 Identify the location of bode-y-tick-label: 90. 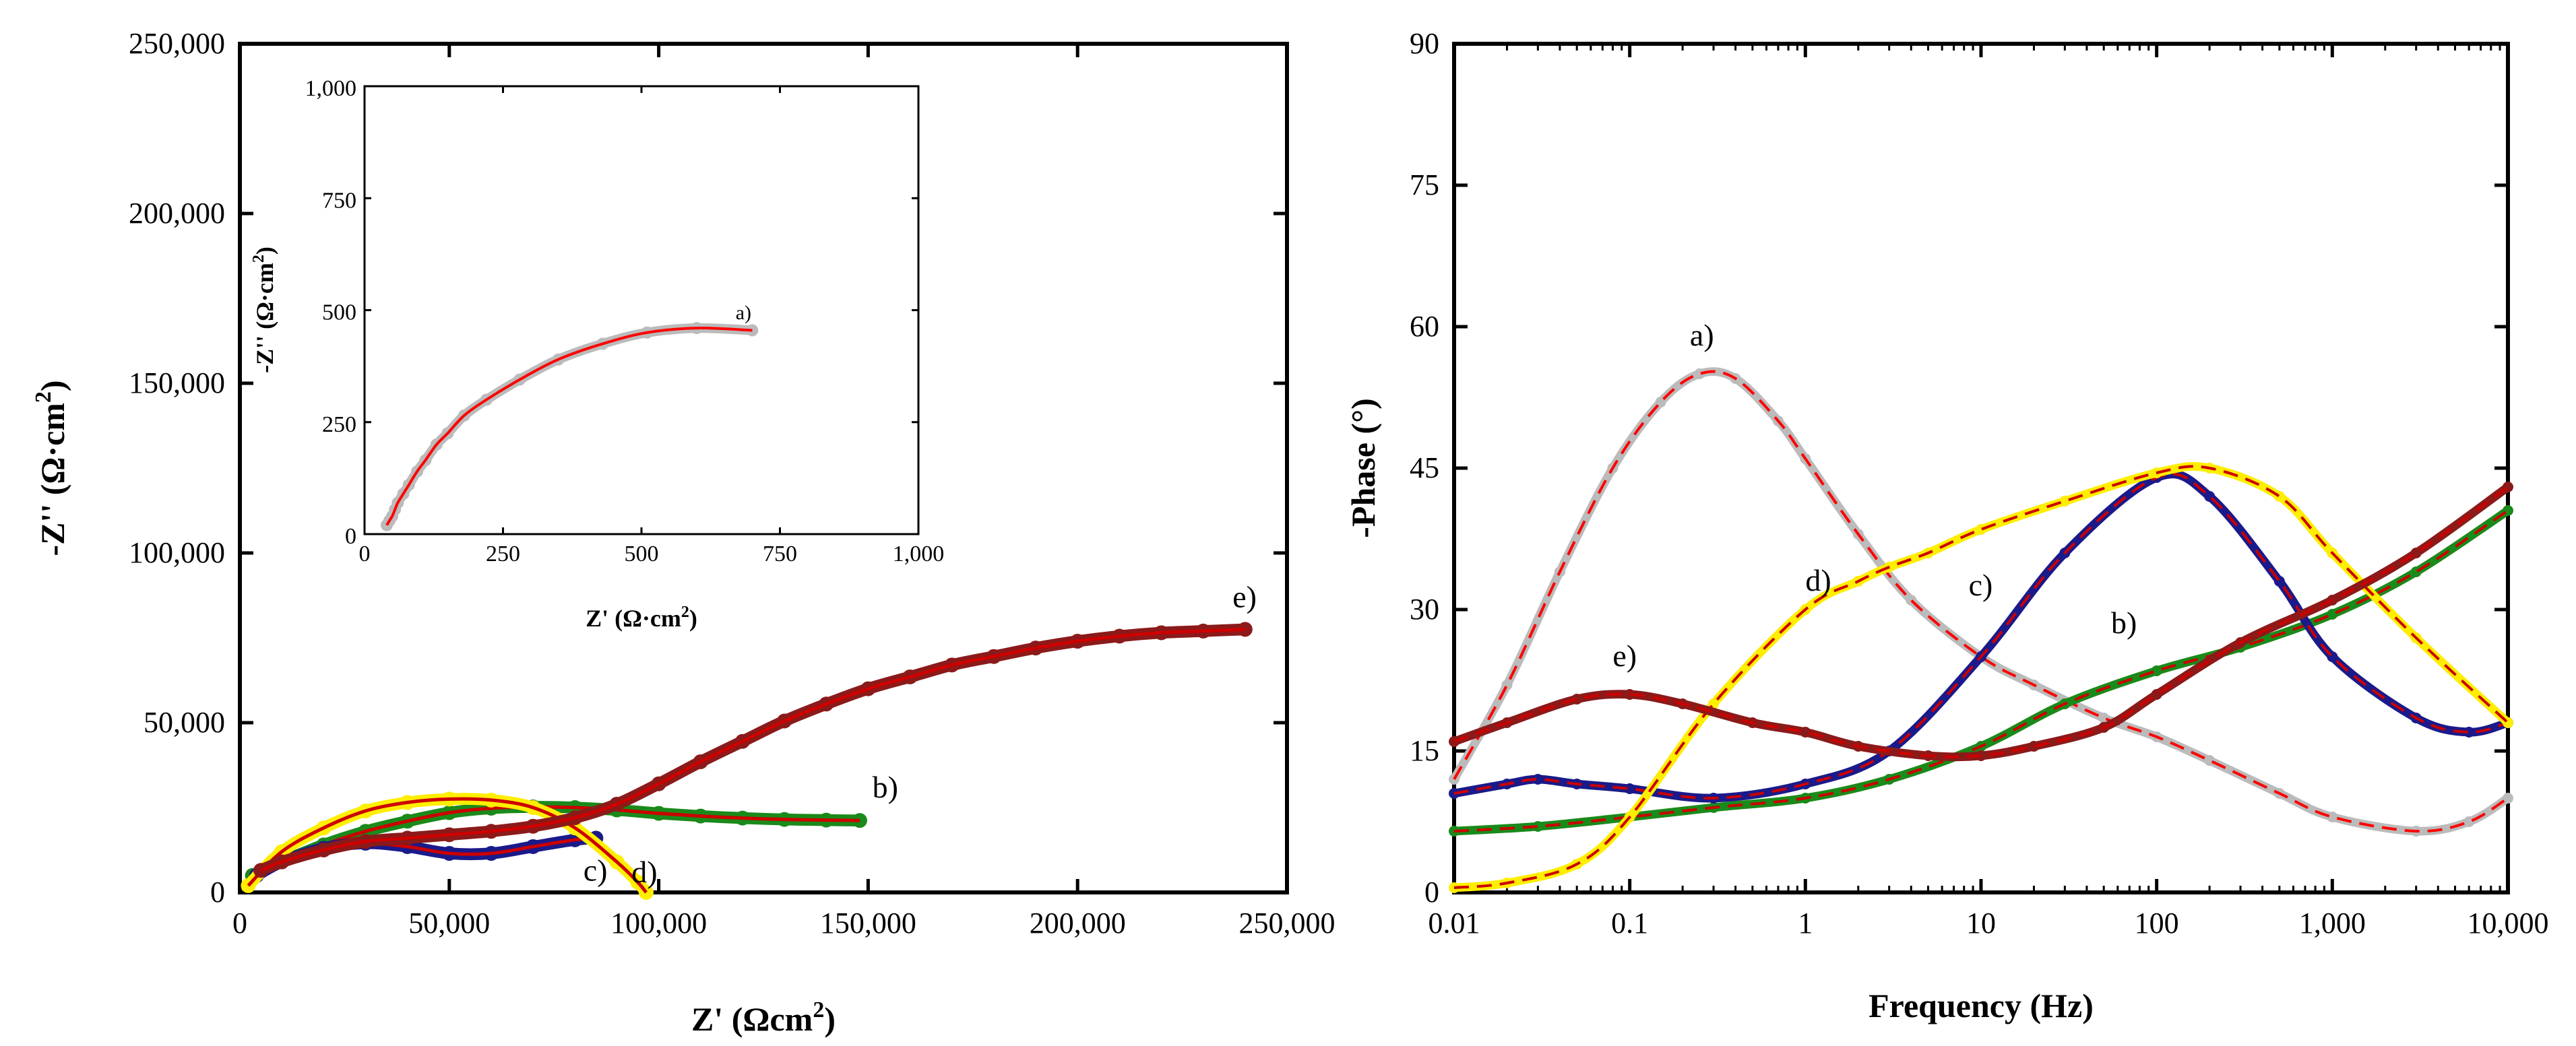
(1424, 43).